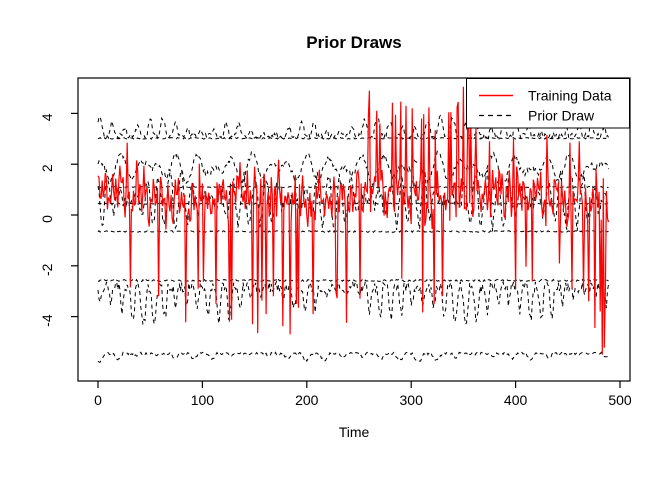 This screenshot has width=672, height=480. I want to click on x-tick-label: 200, so click(307, 400).